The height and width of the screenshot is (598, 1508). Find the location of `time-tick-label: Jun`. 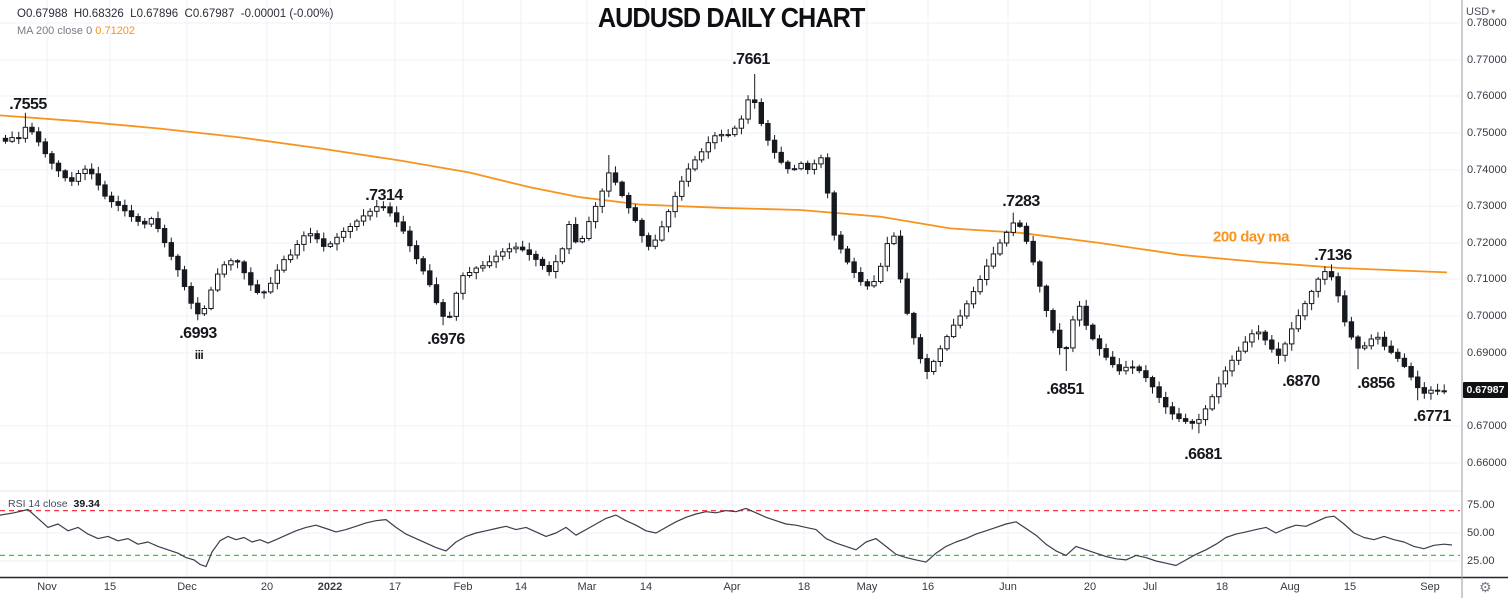

time-tick-label: Jun is located at coordinates (1008, 587).